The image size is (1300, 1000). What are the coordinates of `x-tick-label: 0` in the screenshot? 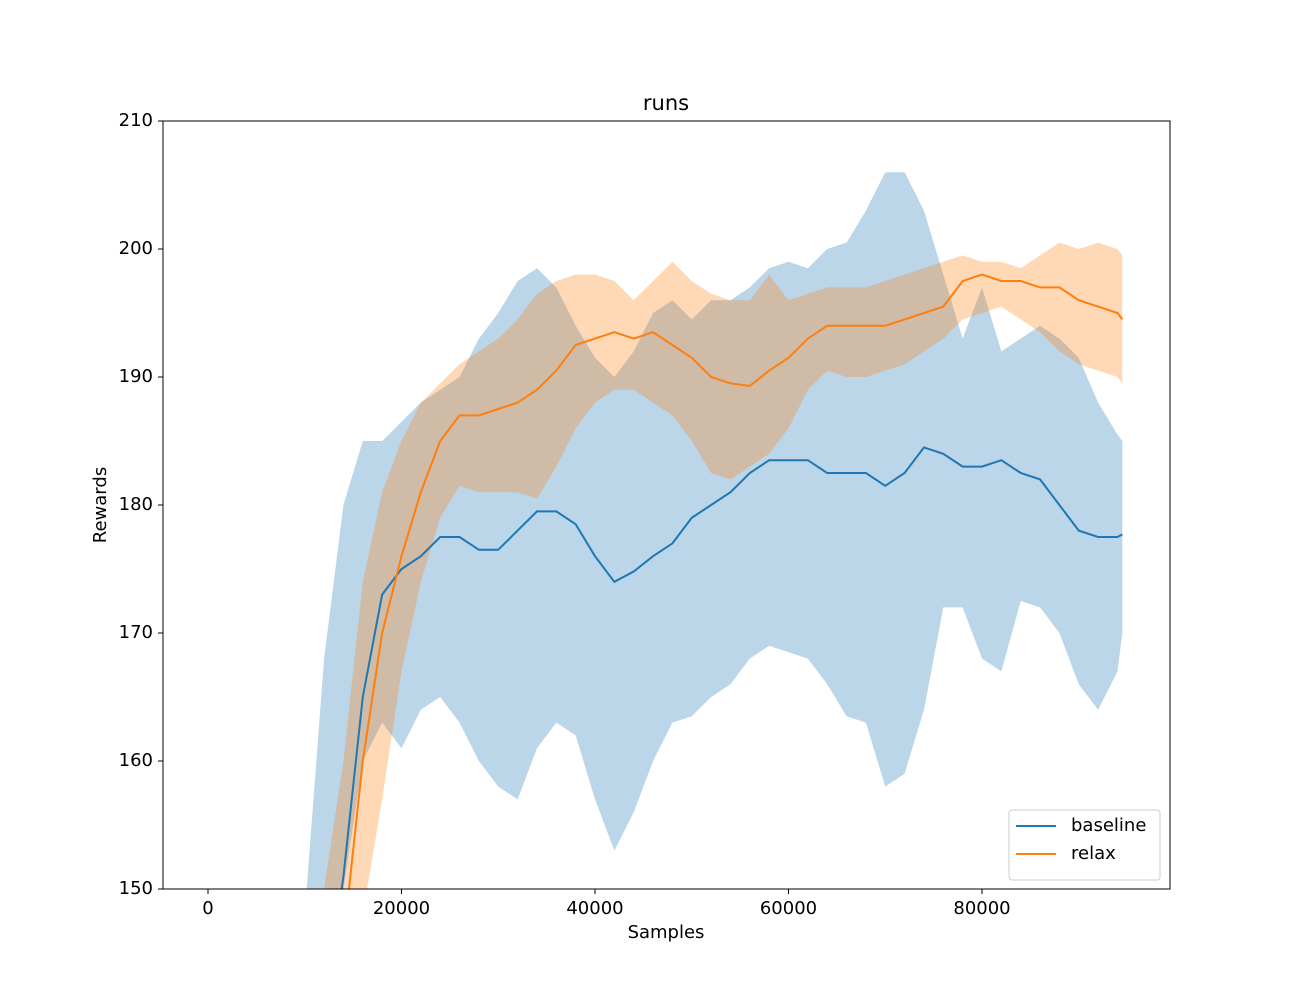 It's located at (207, 908).